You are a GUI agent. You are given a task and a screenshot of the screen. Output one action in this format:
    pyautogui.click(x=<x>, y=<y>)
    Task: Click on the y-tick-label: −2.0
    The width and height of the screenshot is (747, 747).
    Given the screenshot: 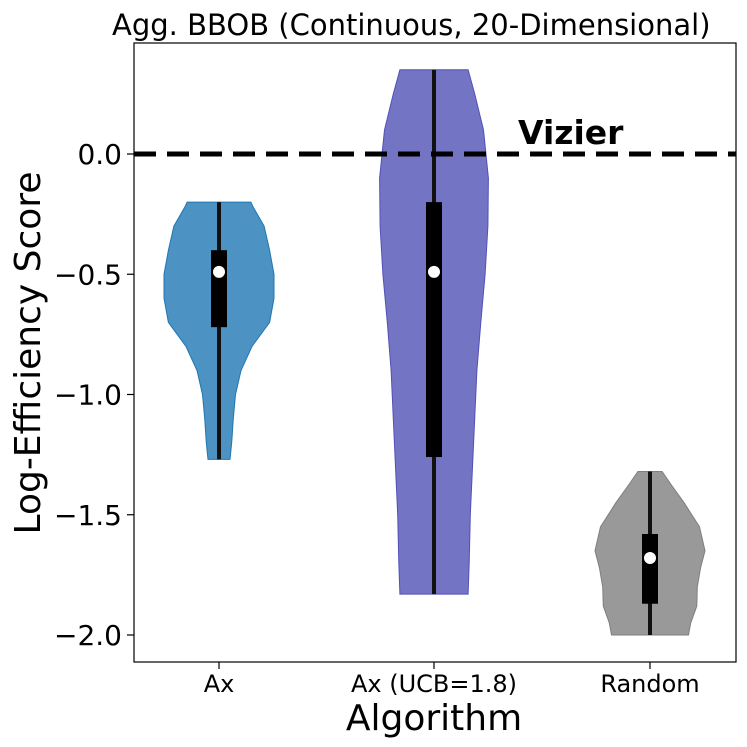 What is the action you would take?
    pyautogui.click(x=88, y=635)
    